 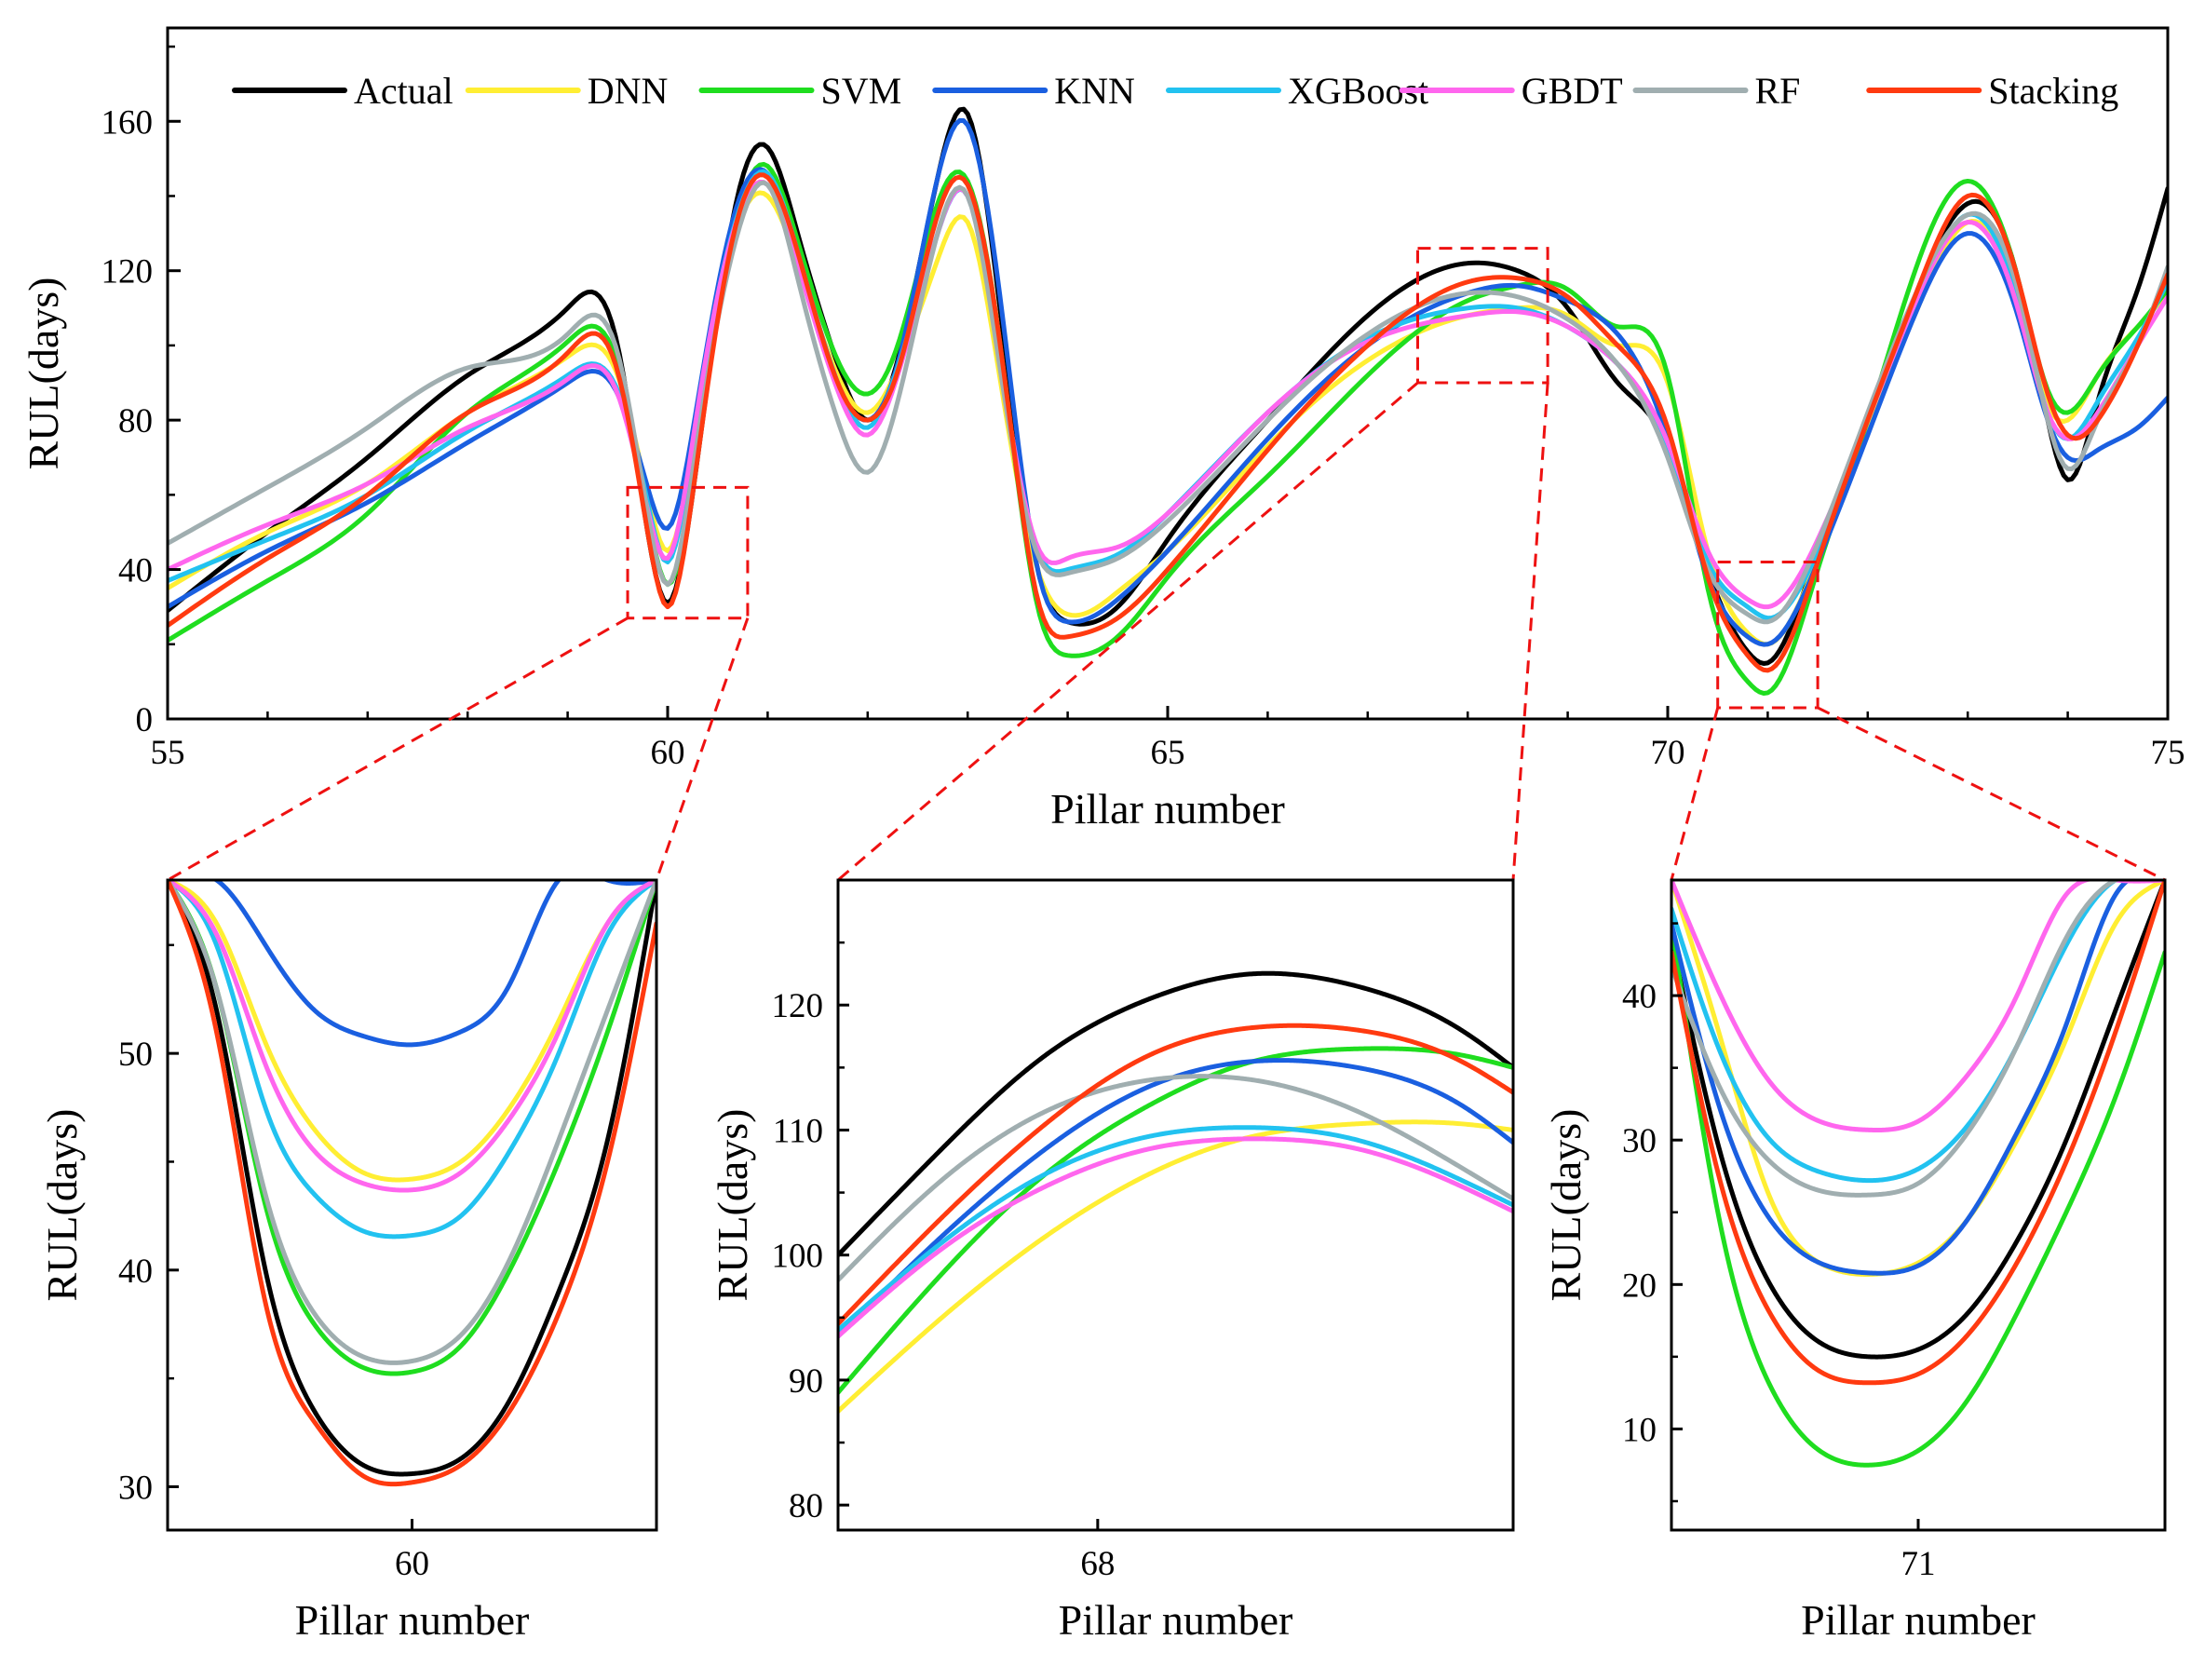 I want to click on x-tick-label: 68, so click(x=1097, y=1564).